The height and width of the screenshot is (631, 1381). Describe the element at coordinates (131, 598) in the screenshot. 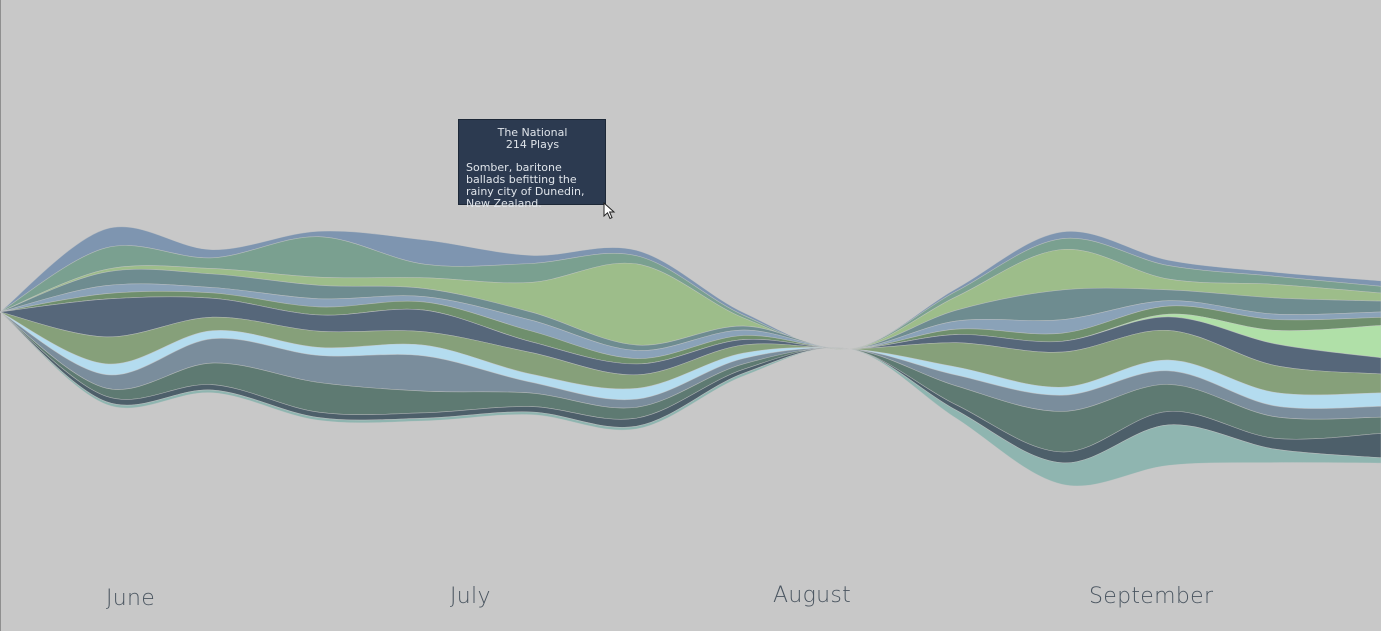

I see `month-label-june: June` at that location.